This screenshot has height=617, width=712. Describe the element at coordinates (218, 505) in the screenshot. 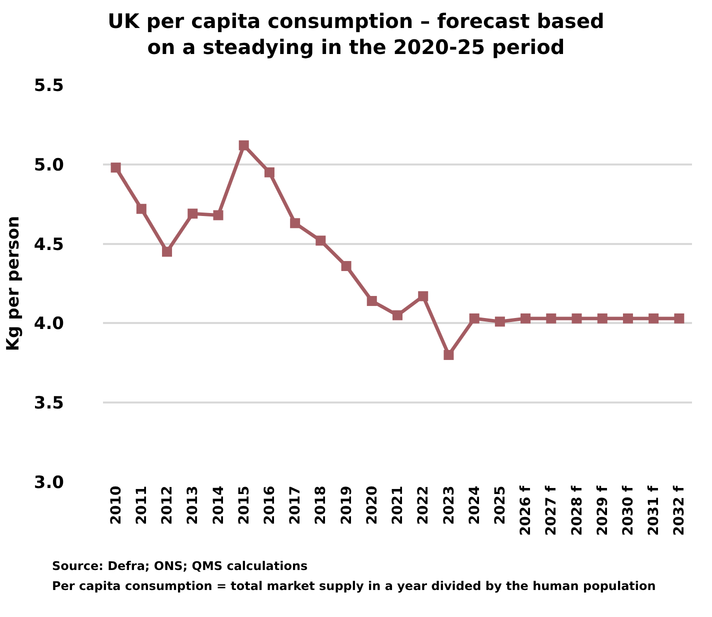

I see `x-tick-label: 2014` at that location.